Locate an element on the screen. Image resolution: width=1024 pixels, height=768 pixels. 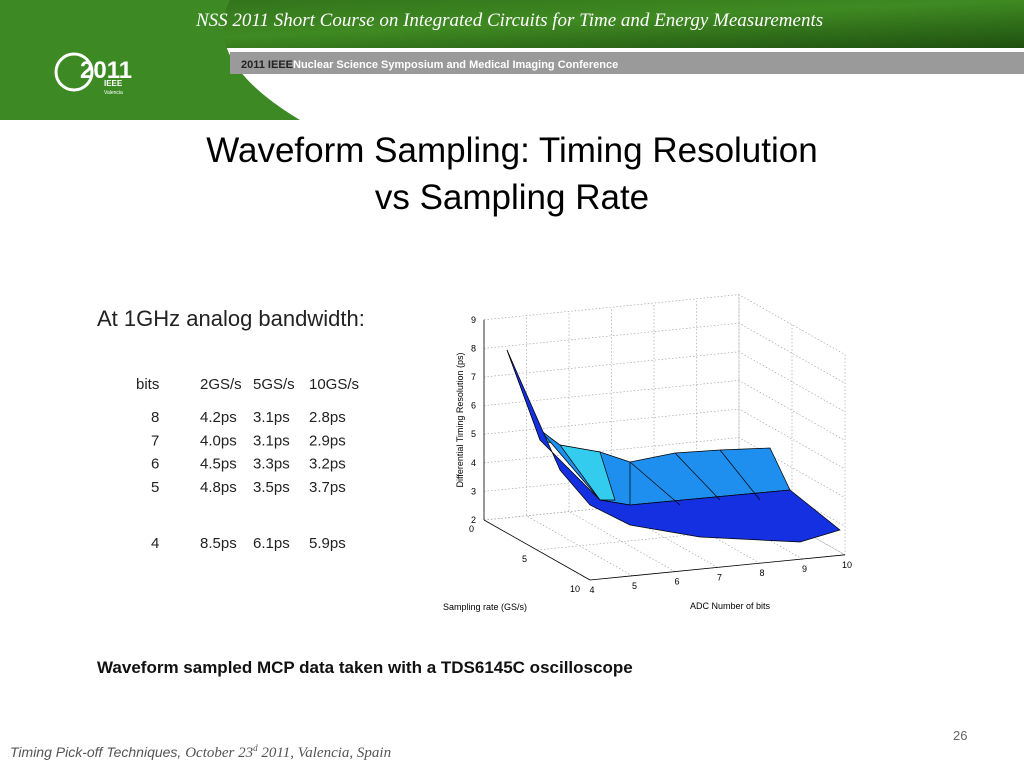
table-cell: 4.8ps is located at coordinates (218, 487).